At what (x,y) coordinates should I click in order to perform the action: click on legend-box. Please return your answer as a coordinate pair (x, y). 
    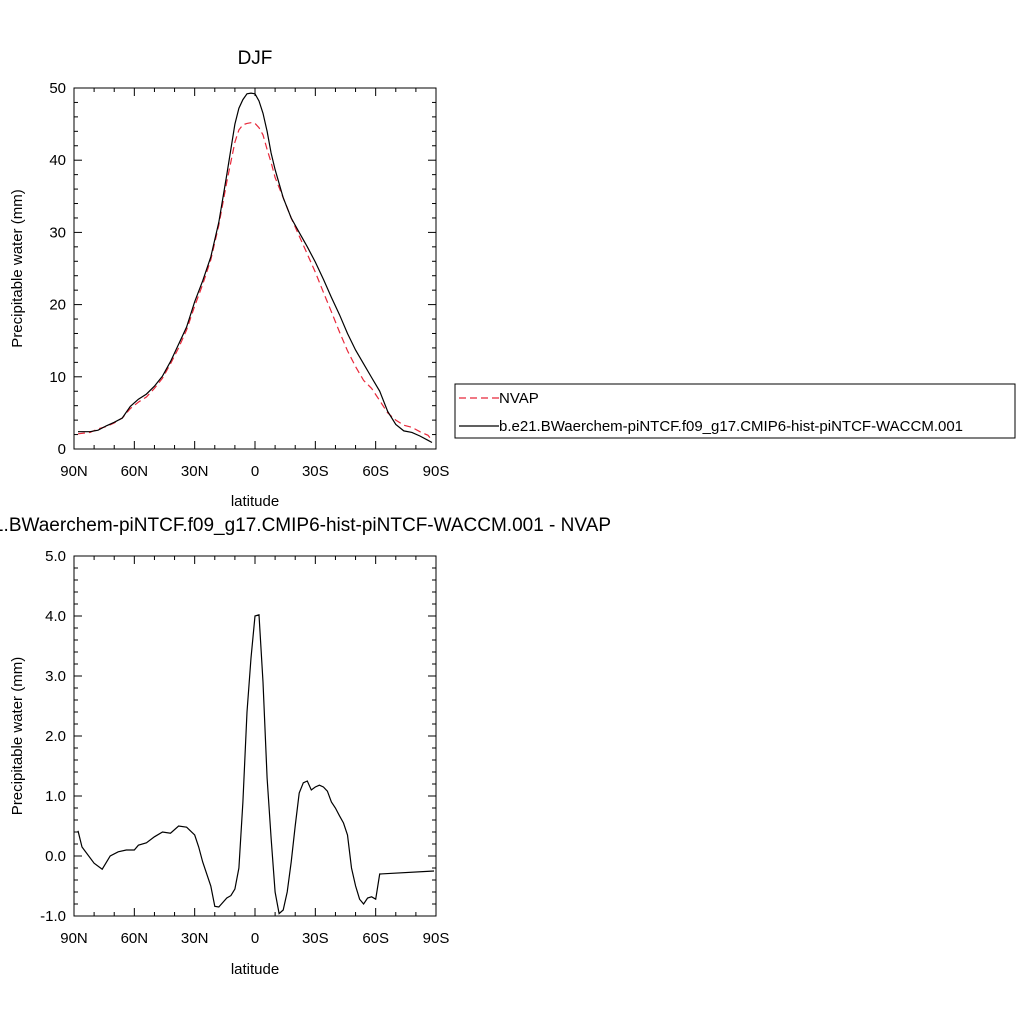
    Looking at the image, I should click on (735, 411).